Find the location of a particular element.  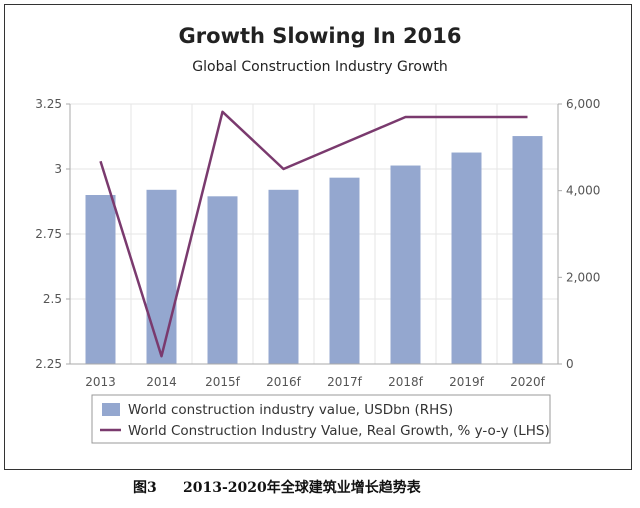

left-tick-label: 3.25 is located at coordinates (48, 104).